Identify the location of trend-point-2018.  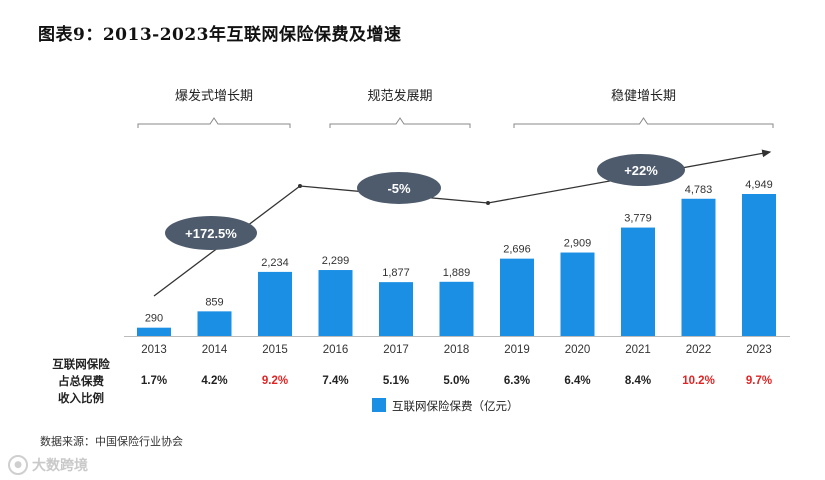
(488, 203).